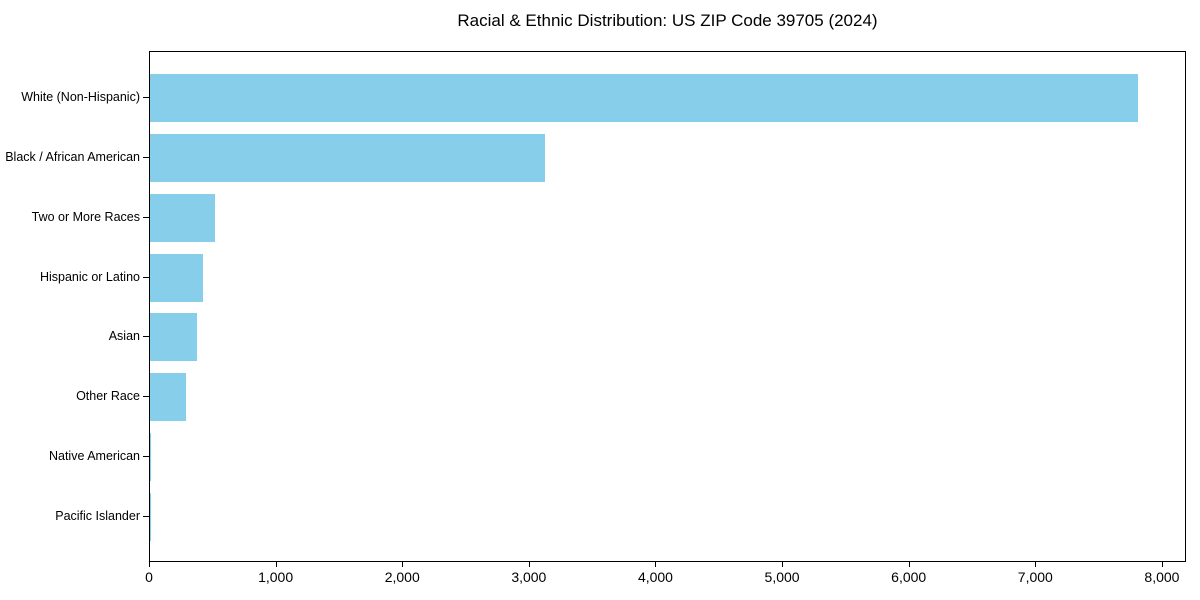 Image resolution: width=1200 pixels, height=600 pixels. I want to click on x-tick-label: 8,000, so click(1162, 577).